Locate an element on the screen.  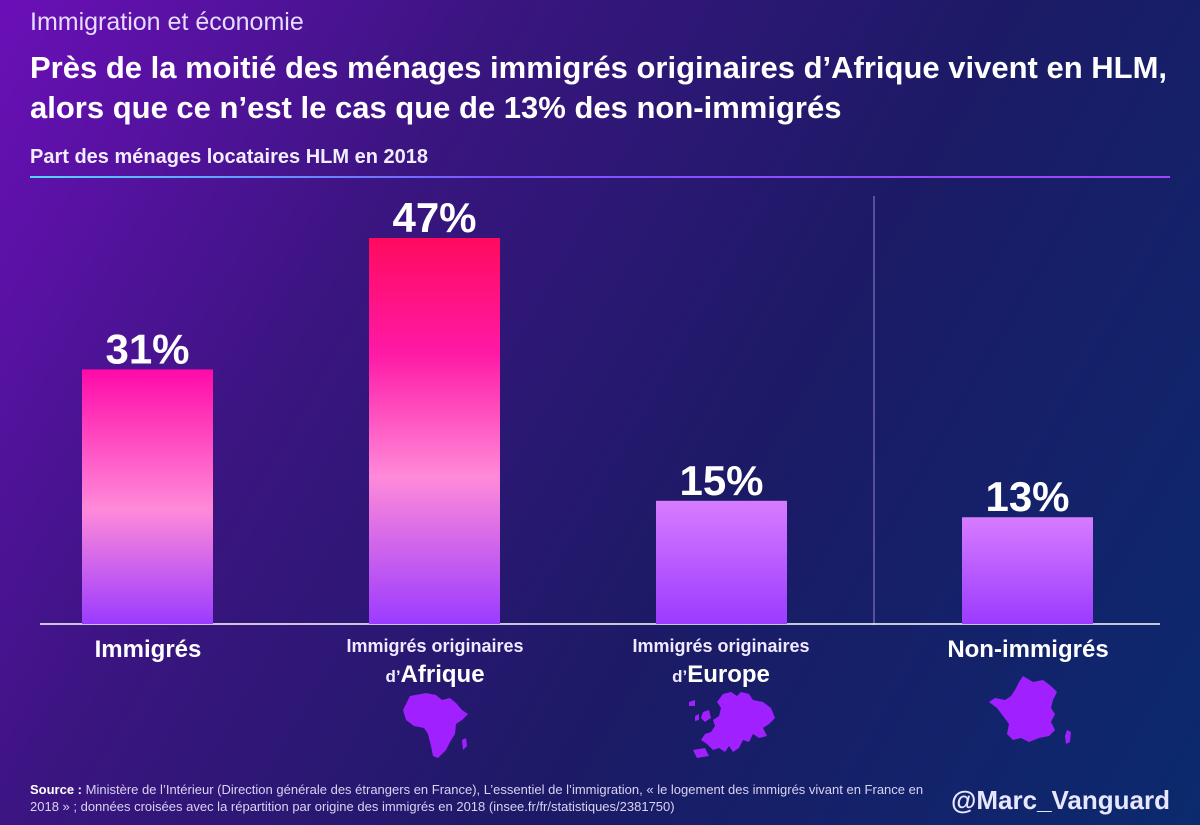
category-label-immigres: Immigrés is located at coordinates (148, 649).